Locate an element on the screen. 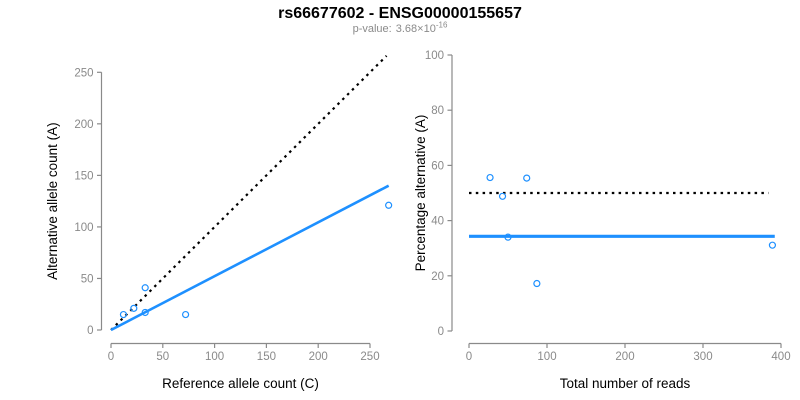  y-axis-title: Alternative allele count (A) is located at coordinates (52, 201).